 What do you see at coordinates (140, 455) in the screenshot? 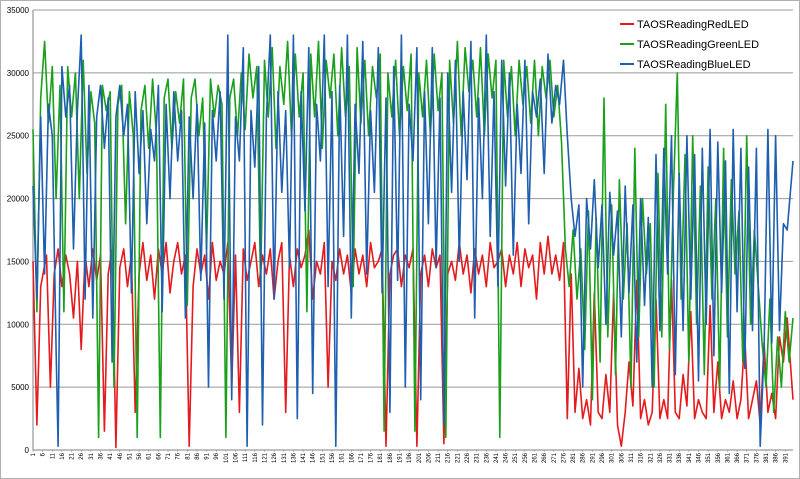
I see `x-tick-label: 56` at bounding box center [140, 455].